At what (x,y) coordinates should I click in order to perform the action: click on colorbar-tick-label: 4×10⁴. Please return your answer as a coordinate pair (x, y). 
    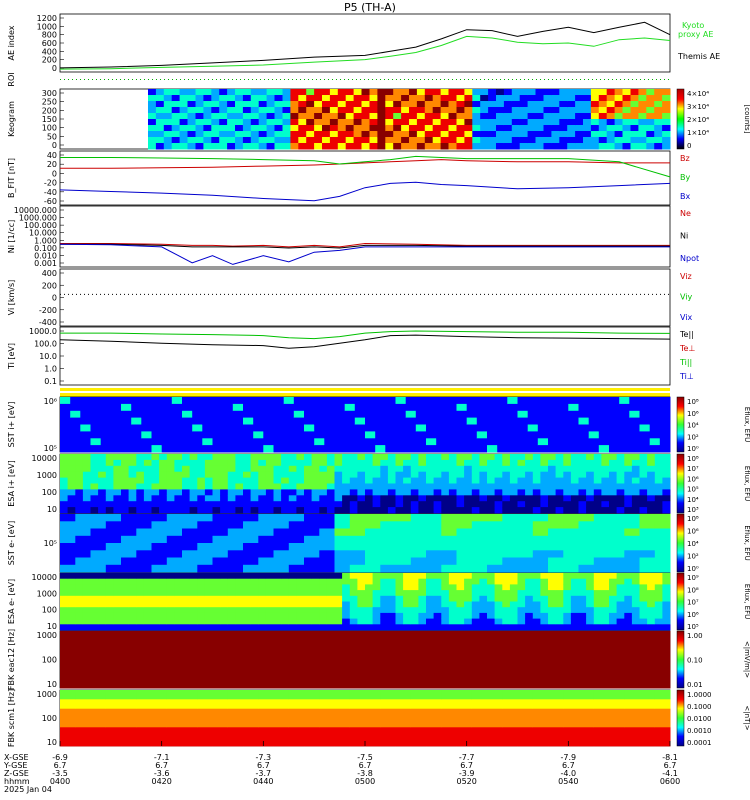
    Looking at the image, I should click on (698, 94).